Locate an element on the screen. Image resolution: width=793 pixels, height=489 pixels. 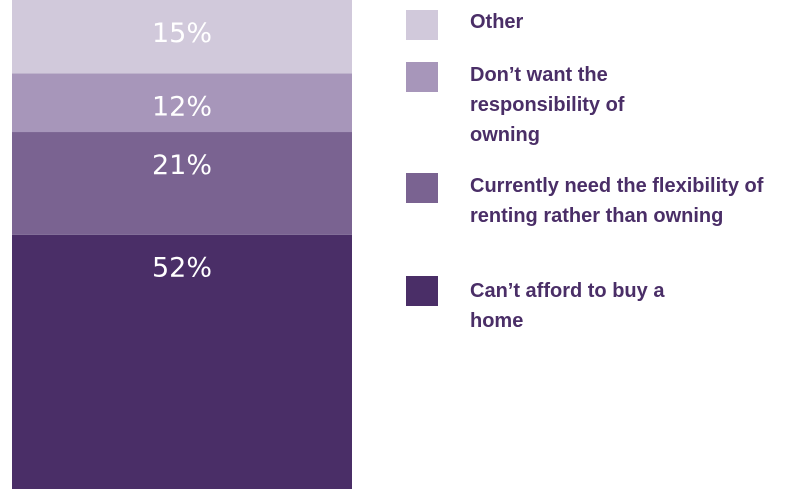
legend-label: Don’t want the responsibility of owning is located at coordinates (547, 105).